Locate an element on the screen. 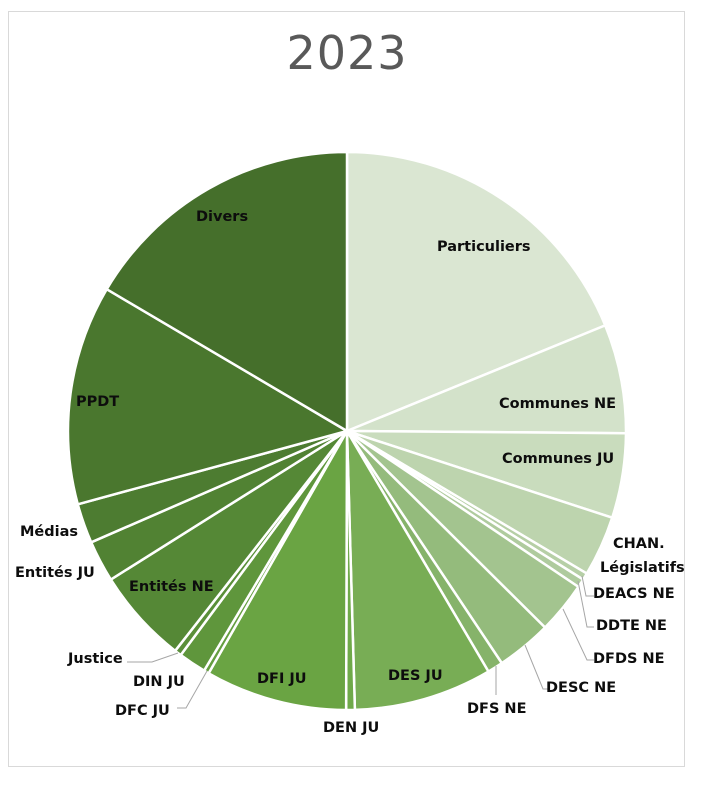 Image resolution: width=701 pixels, height=786 pixels. label-entites-ne: Entités NE is located at coordinates (171, 587).